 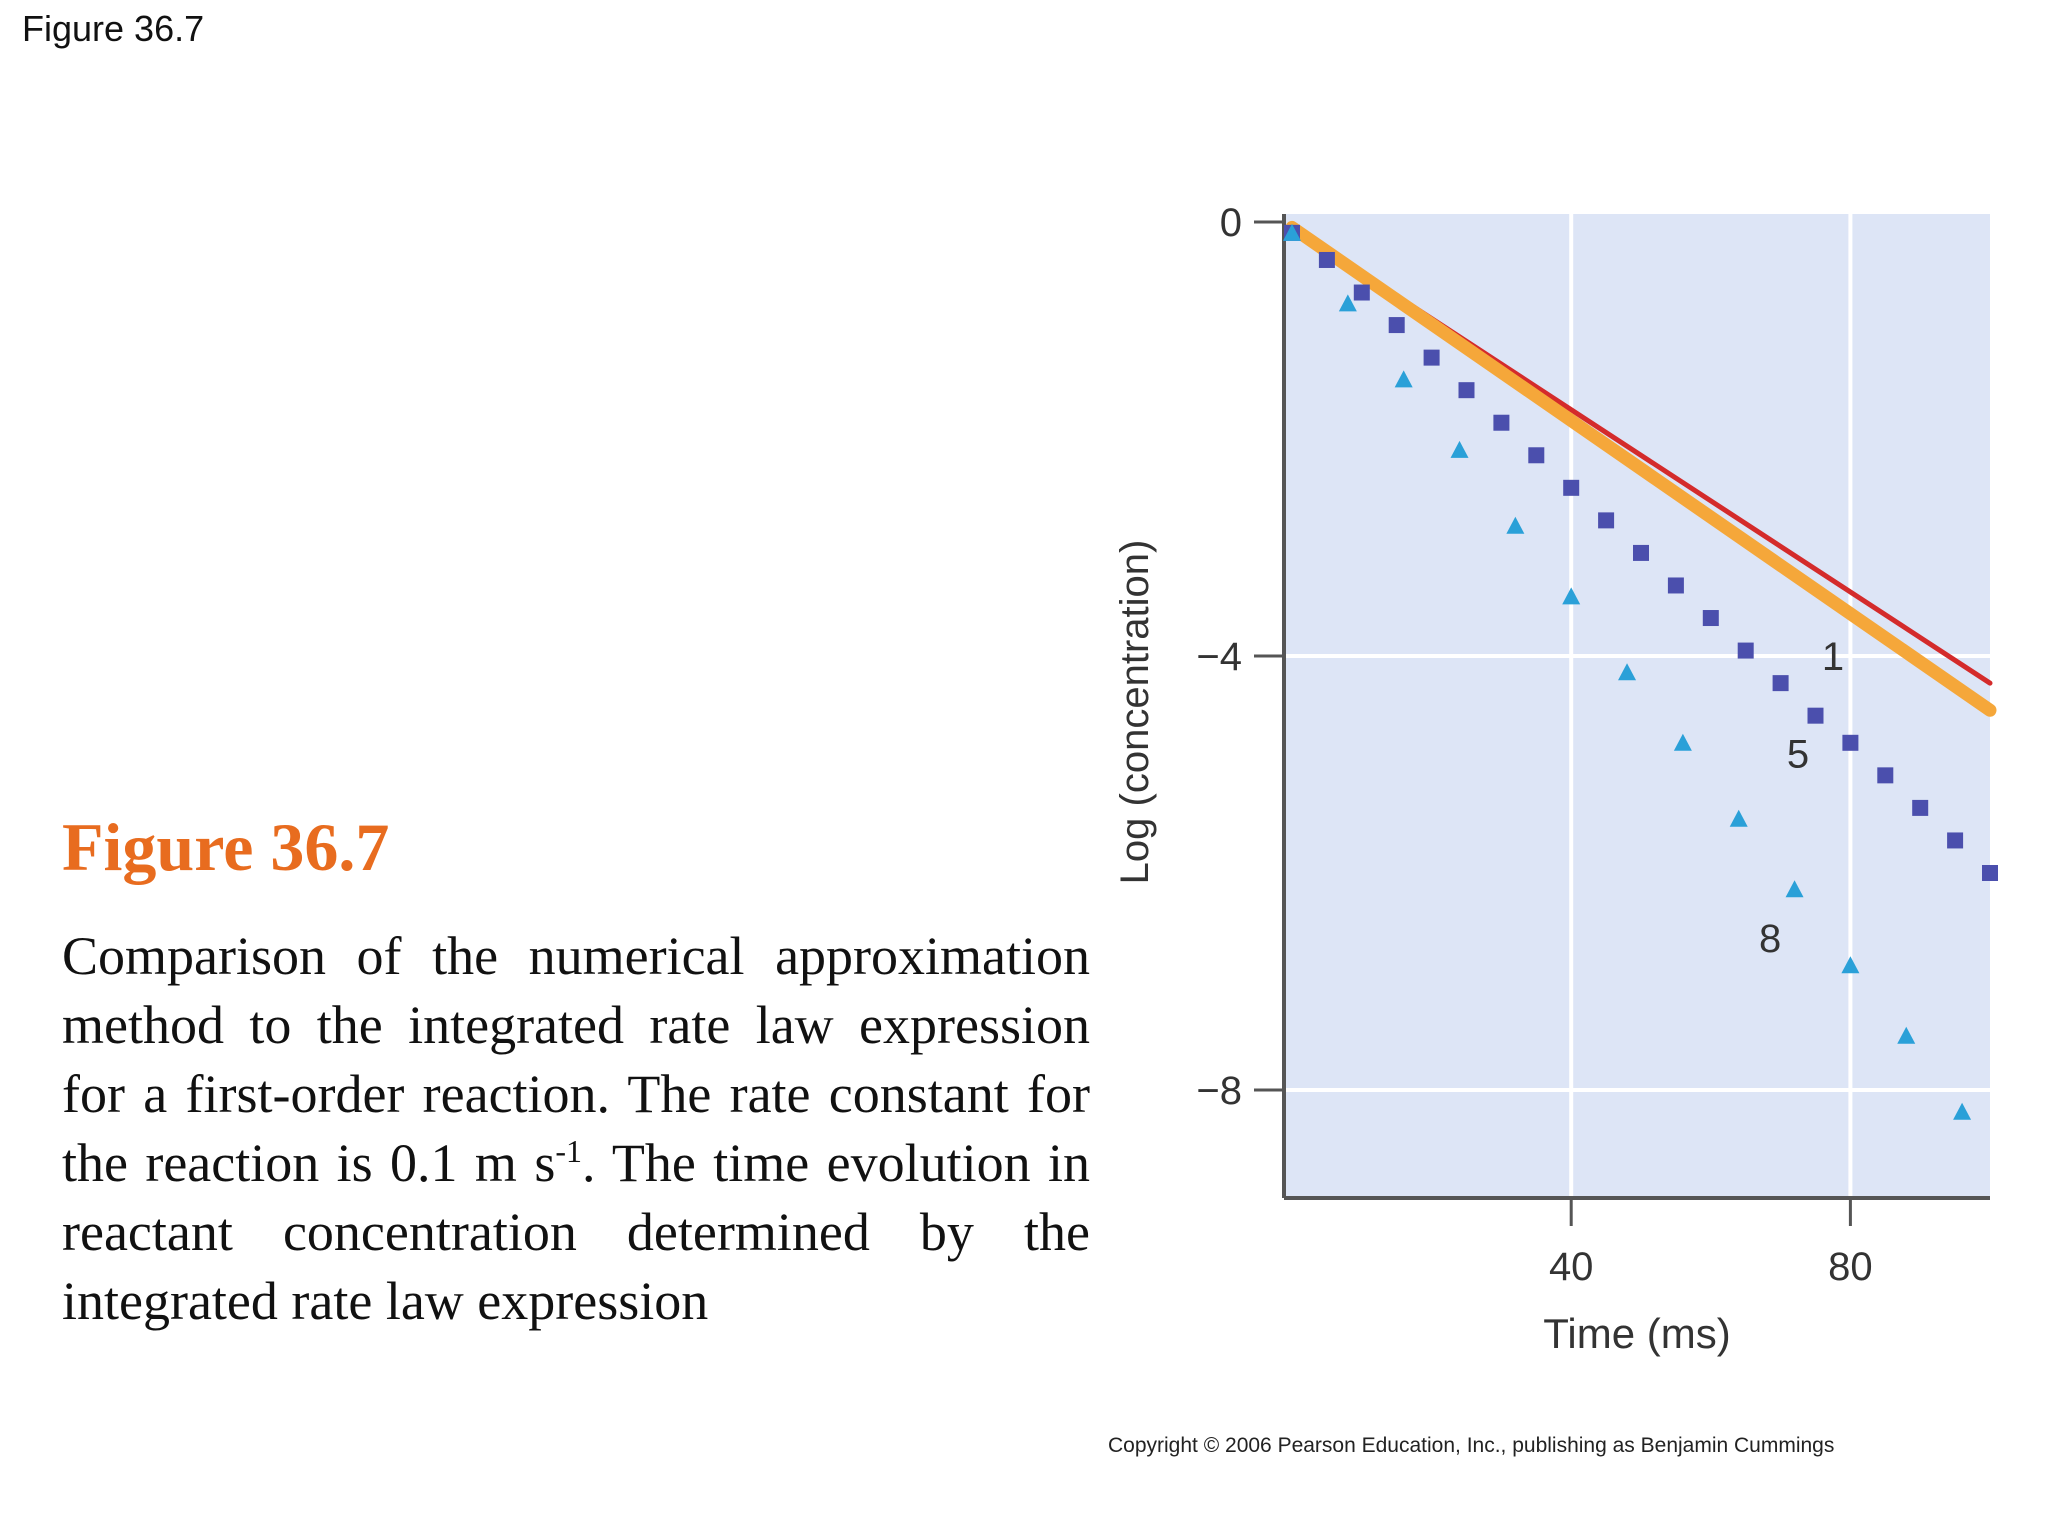 I want to click on y-tick-label-1: −4, so click(x=1219, y=657).